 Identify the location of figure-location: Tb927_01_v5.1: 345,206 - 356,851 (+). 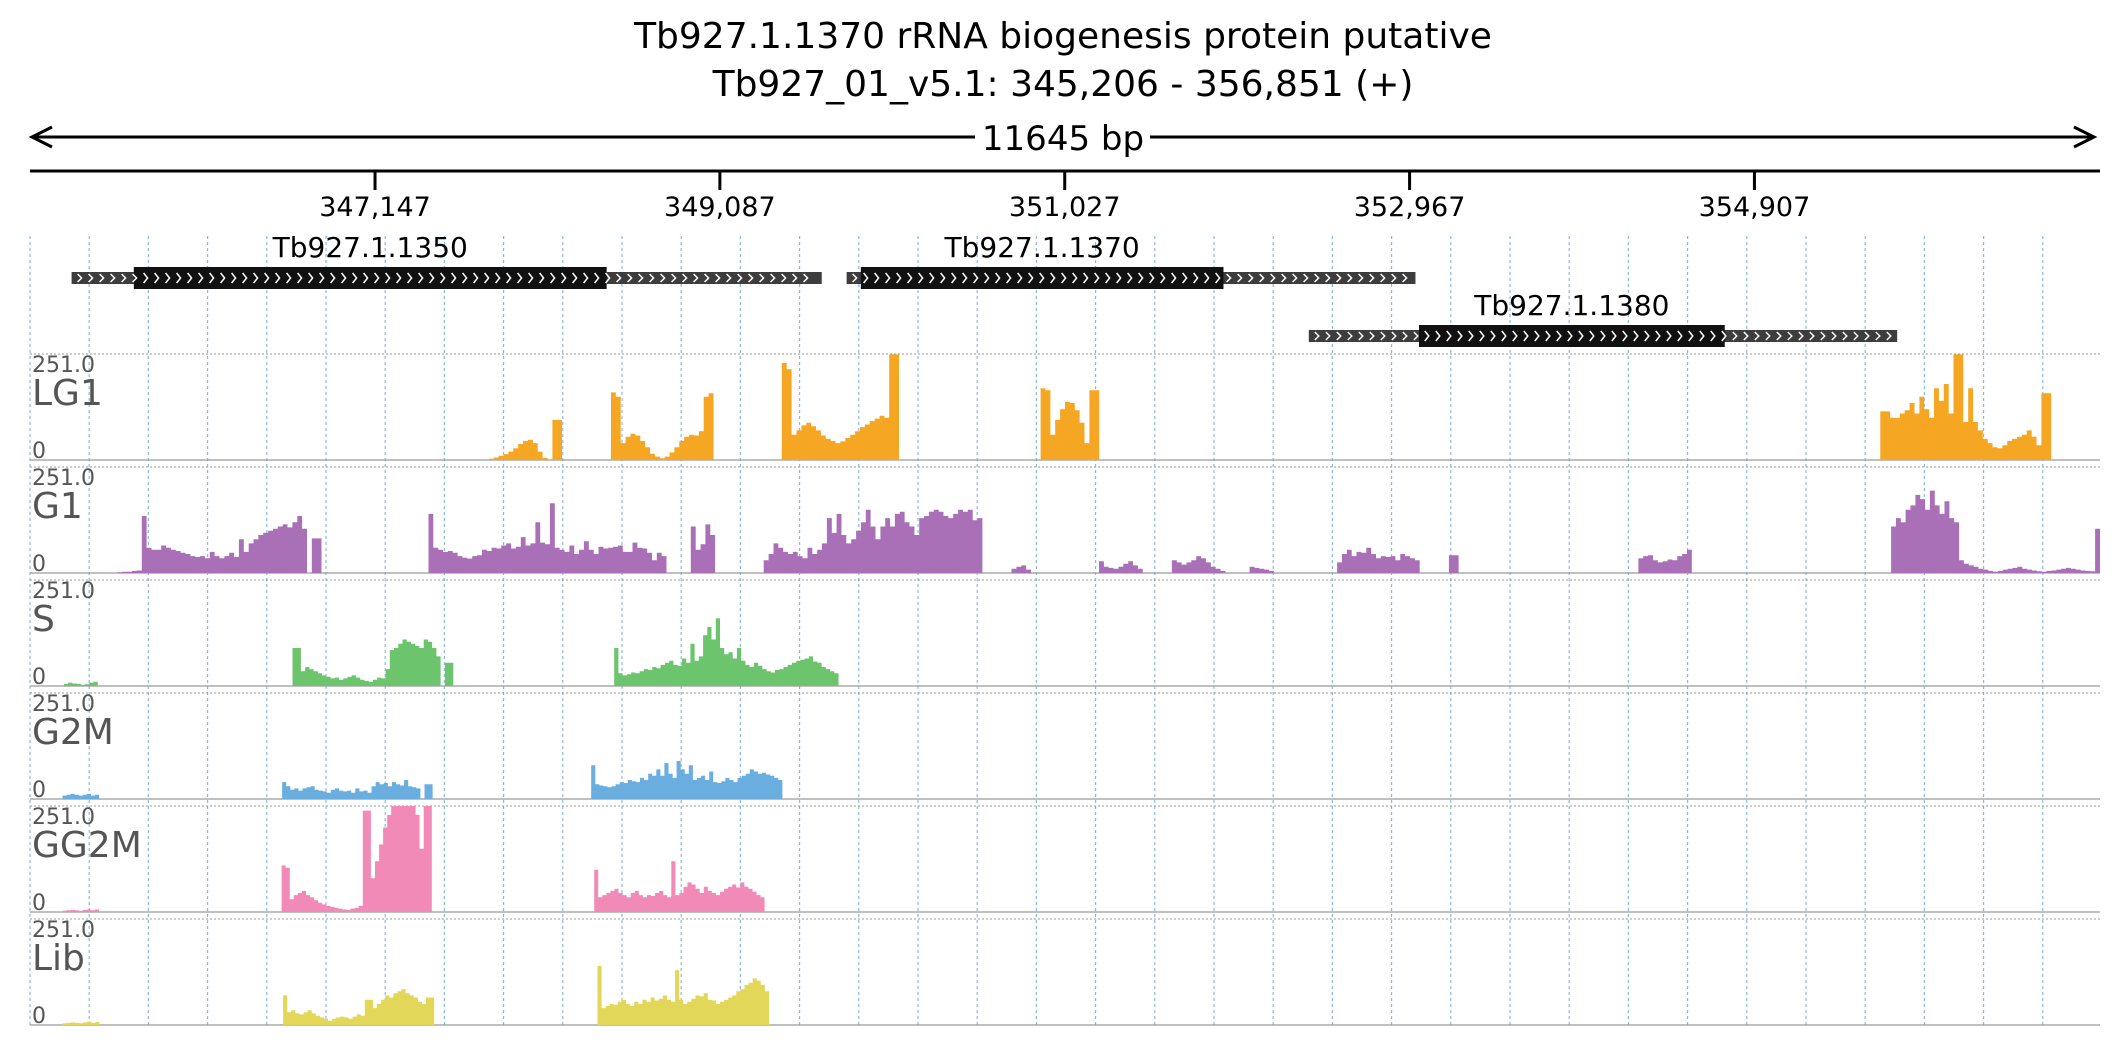
(1063, 84).